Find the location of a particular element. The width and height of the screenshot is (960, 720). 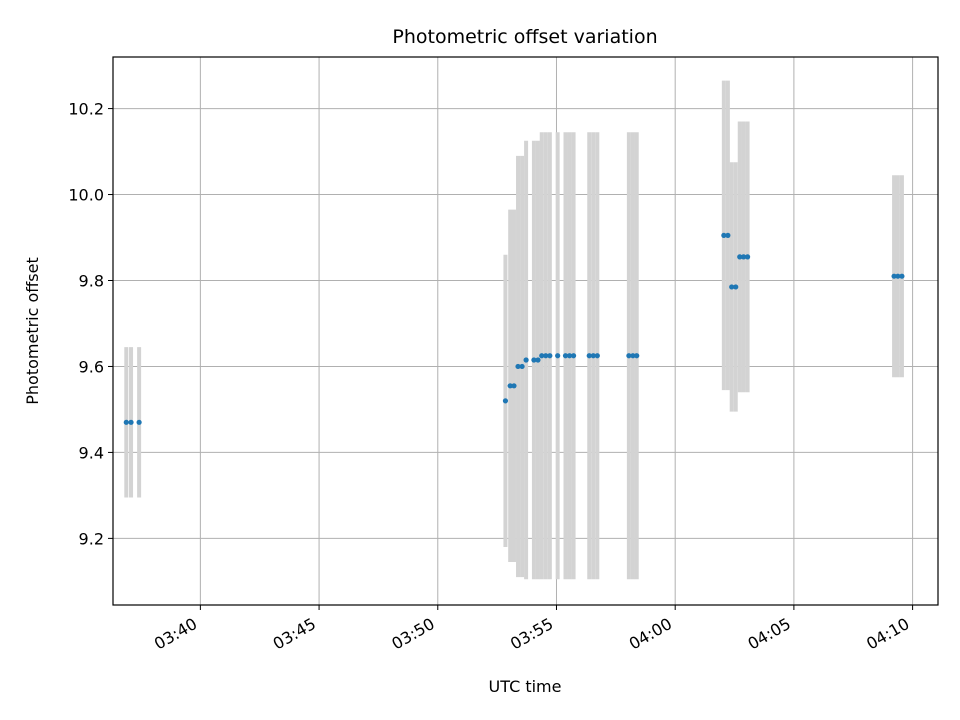

chart-title: Photometric offset variation is located at coordinates (524, 37).